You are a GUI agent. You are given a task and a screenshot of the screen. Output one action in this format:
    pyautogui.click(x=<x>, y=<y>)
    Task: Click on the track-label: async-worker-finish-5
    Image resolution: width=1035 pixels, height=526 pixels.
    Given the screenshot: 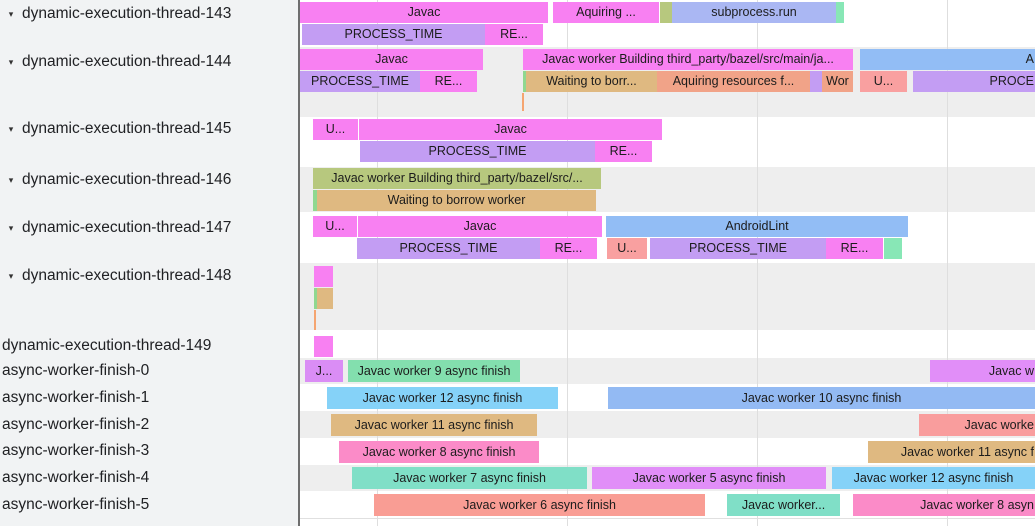 What is the action you would take?
    pyautogui.click(x=76, y=504)
    